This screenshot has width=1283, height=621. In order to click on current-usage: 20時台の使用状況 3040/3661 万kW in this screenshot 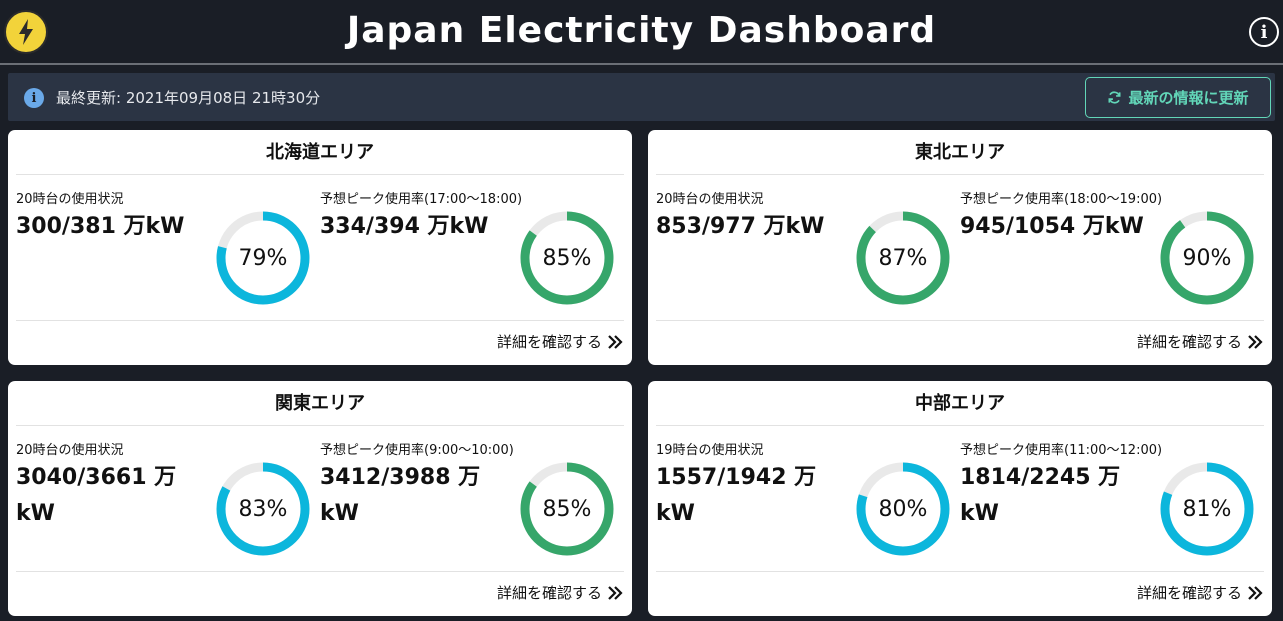, I will do `click(111, 485)`.